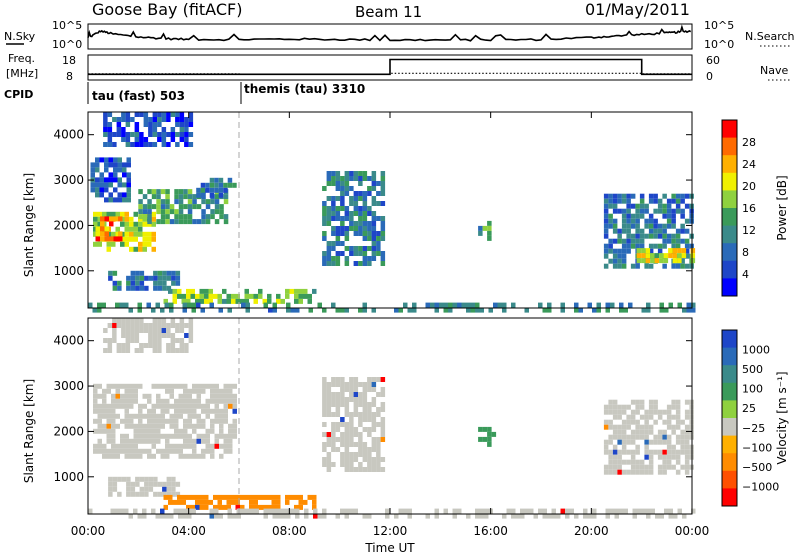  I want to click on beam-title: Beam 11, so click(388, 12).